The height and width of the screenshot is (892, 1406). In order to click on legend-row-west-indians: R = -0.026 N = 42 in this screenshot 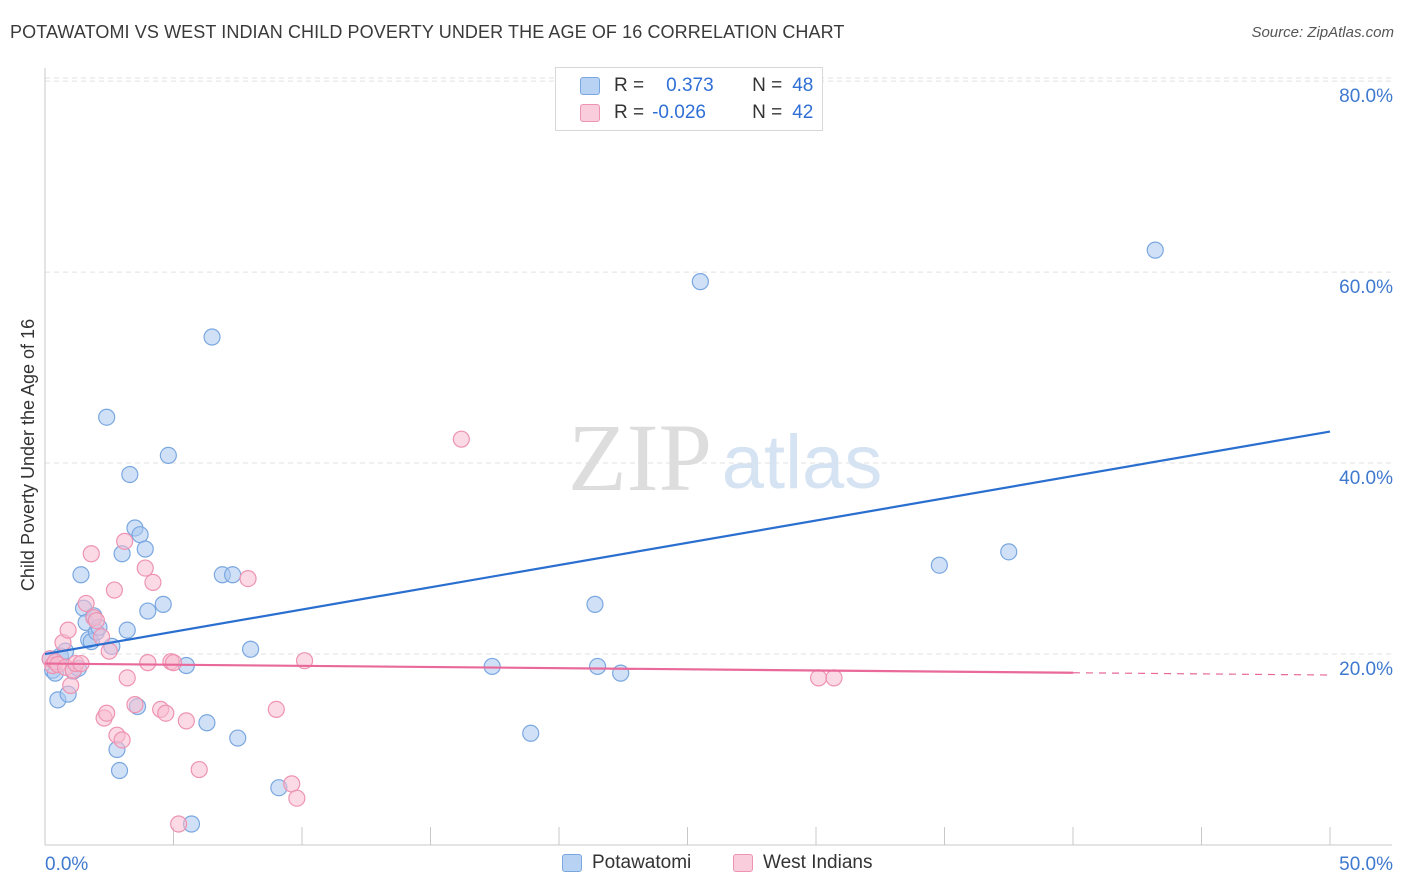, I will do `click(696, 113)`.